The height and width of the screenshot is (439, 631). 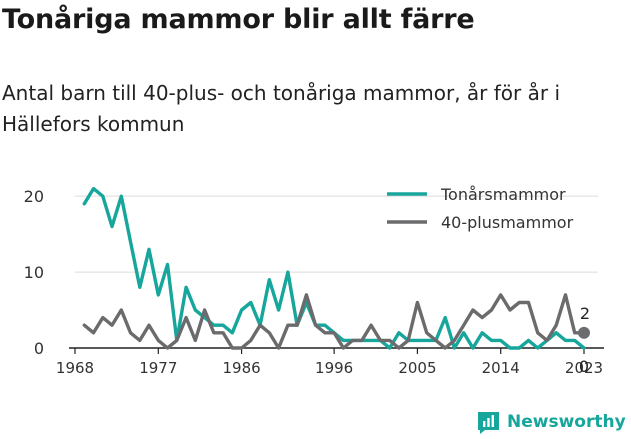 I want to click on end-label-tonarsmammor: 0, so click(x=584, y=366).